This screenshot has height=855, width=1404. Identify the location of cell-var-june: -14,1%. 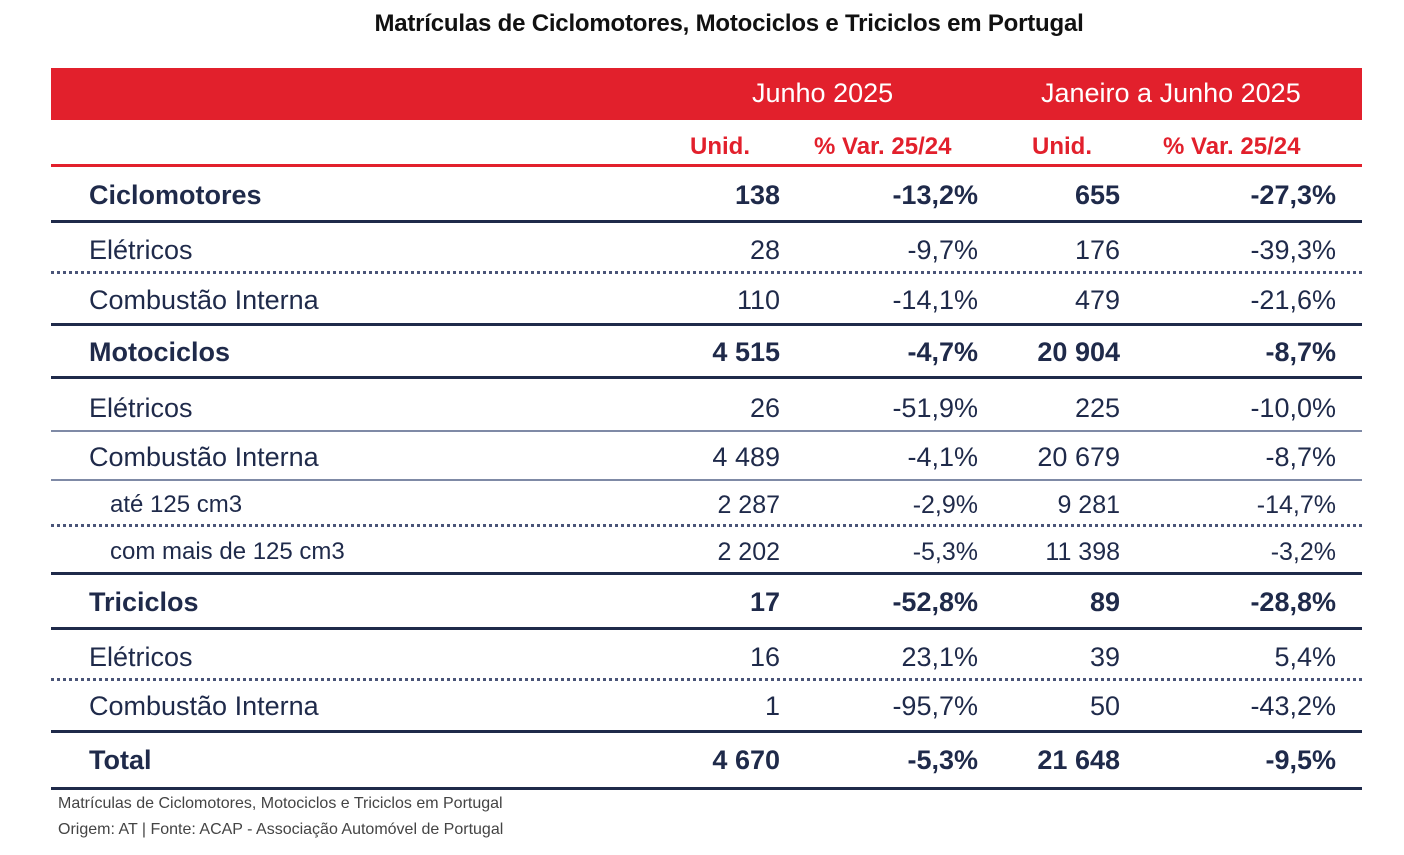
(935, 300).